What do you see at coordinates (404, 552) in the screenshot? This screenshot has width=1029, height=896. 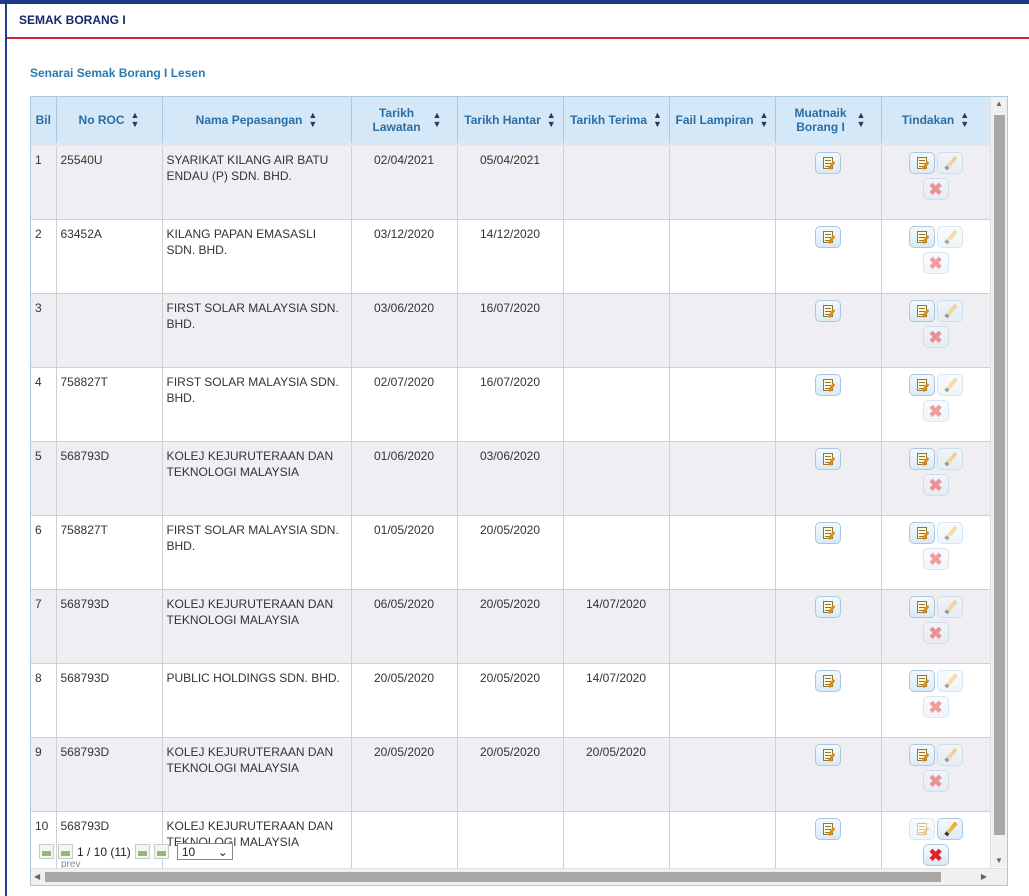 I see `cell-tarikh-lawatan: 01/05/2020` at bounding box center [404, 552].